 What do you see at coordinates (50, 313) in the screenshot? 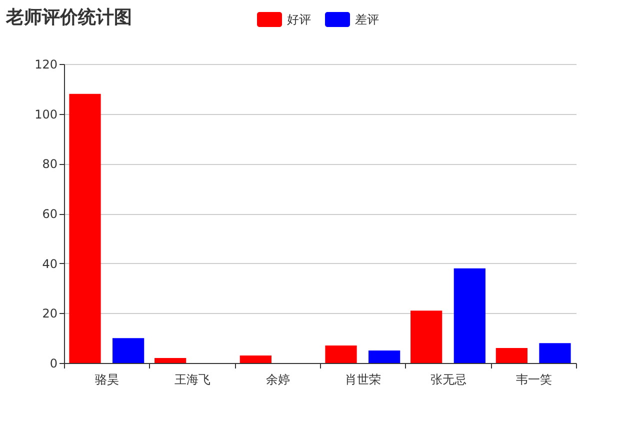
I see `y-tick-label: 20` at bounding box center [50, 313].